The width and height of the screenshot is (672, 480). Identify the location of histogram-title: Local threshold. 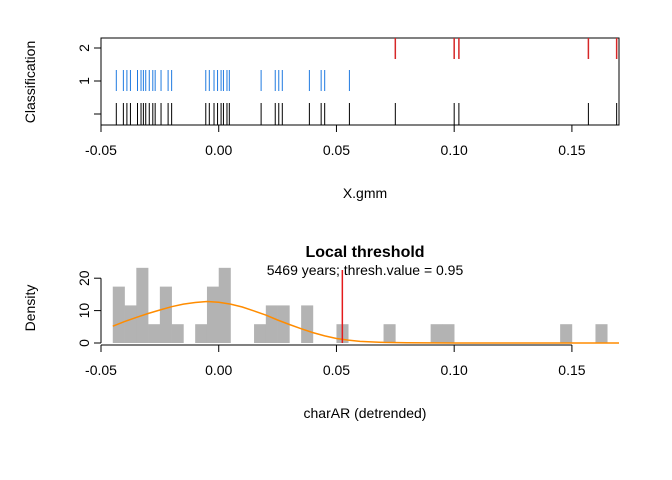
(364, 252).